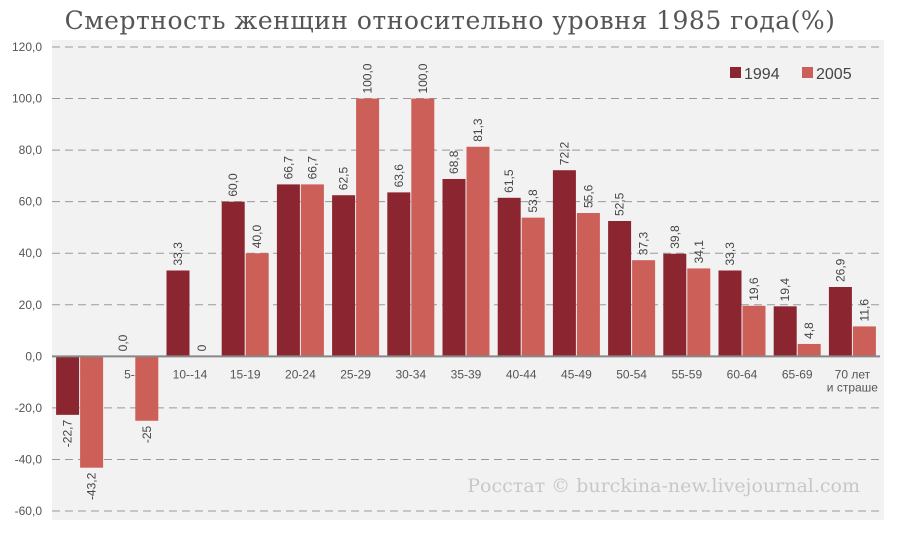  Describe the element at coordinates (288, 168) in the screenshot. I see `data-label-1994: 66,7` at that location.